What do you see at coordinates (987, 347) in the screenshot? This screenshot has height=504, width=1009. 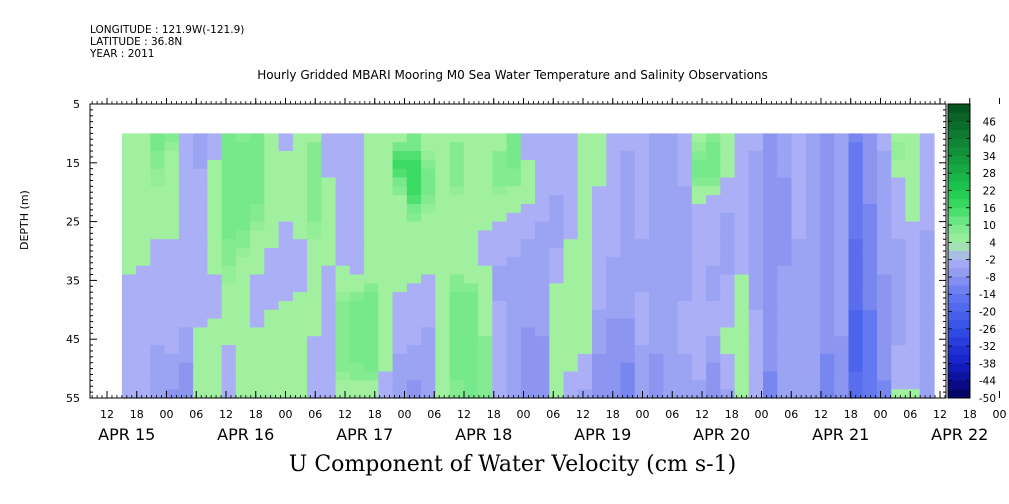 I see `colorbar-label: -32` at bounding box center [987, 347].